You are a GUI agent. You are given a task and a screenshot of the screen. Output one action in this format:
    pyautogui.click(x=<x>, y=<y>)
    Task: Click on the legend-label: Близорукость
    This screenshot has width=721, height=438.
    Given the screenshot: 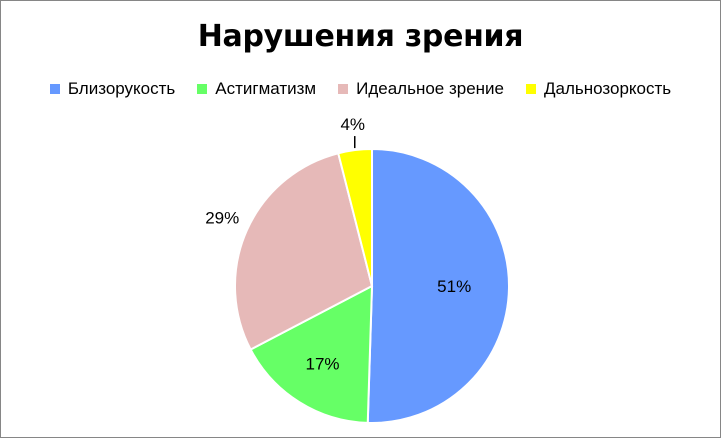 What is the action you would take?
    pyautogui.click(x=121, y=88)
    